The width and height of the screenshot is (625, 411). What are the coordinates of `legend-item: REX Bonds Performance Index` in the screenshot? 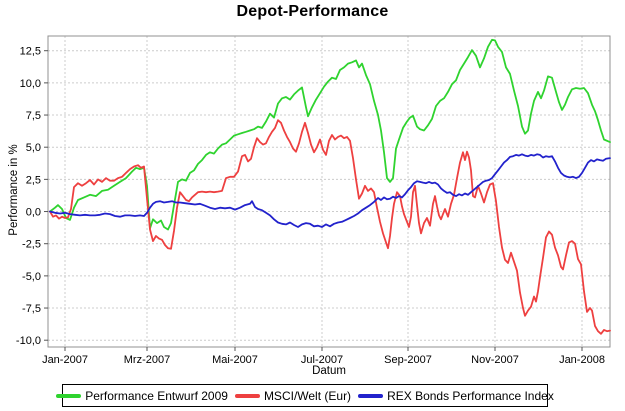 It's located at (456, 396).